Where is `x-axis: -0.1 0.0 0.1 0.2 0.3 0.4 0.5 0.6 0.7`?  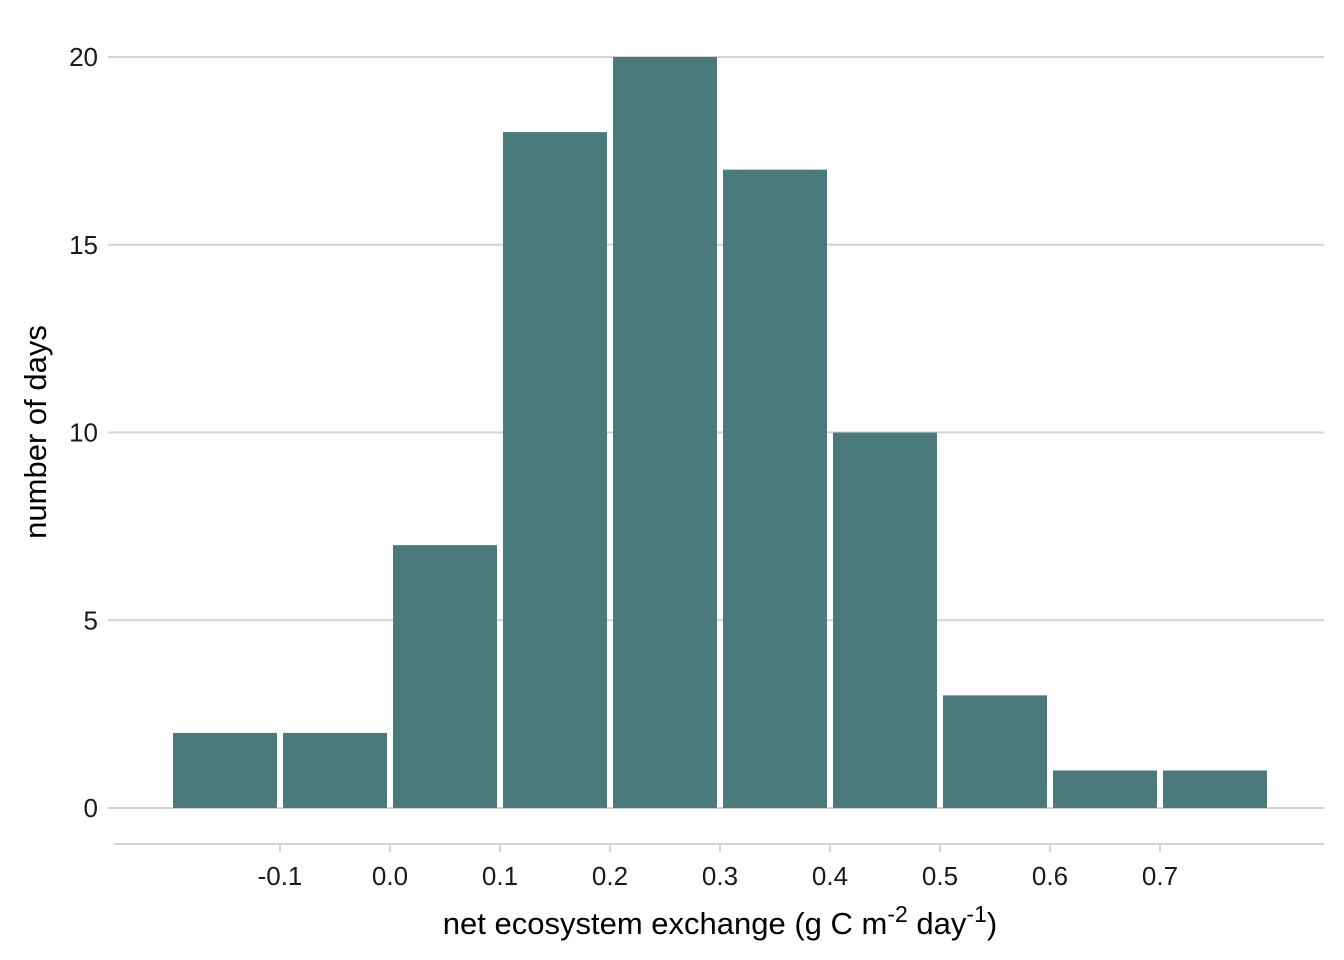 x-axis: -0.1 0.0 0.1 0.2 0.3 0.4 0.5 0.6 0.7 is located at coordinates (719, 867).